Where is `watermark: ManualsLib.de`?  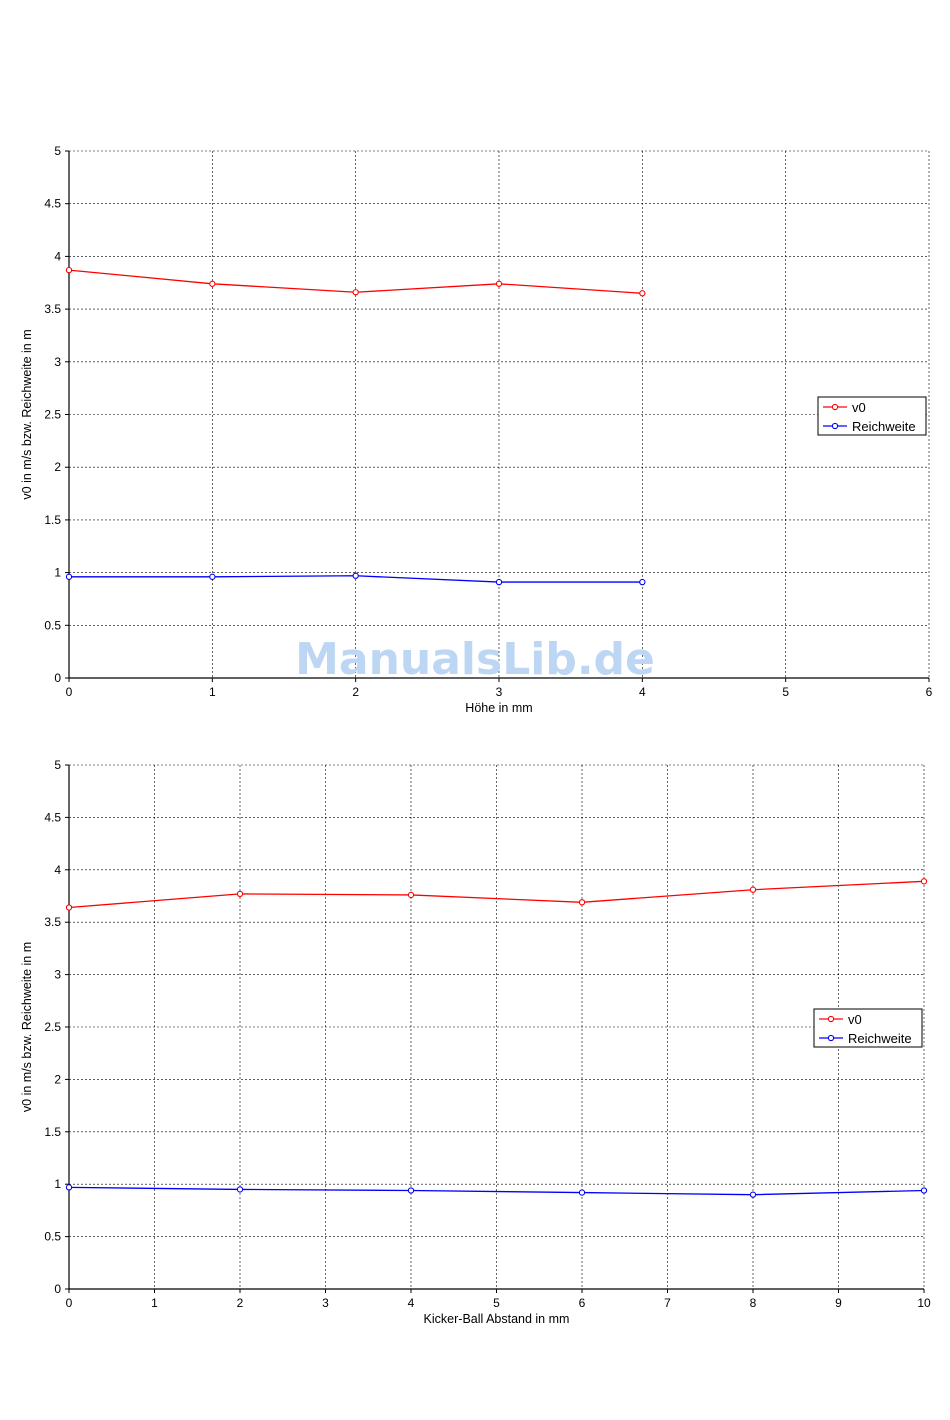 watermark: ManualsLib.de is located at coordinates (475, 659).